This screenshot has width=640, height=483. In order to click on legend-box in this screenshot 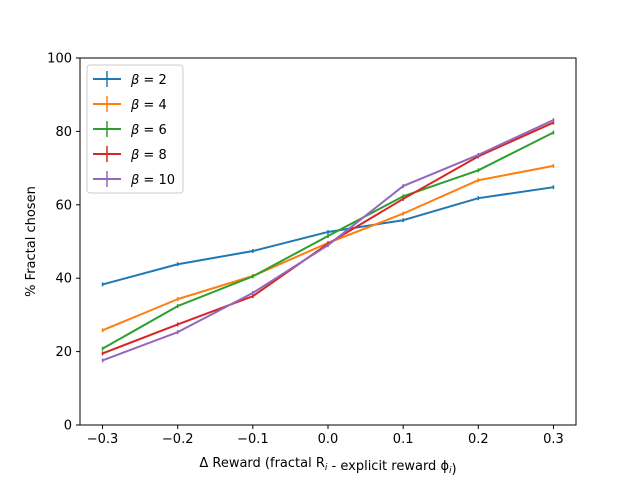, I will do `click(135, 129)`.